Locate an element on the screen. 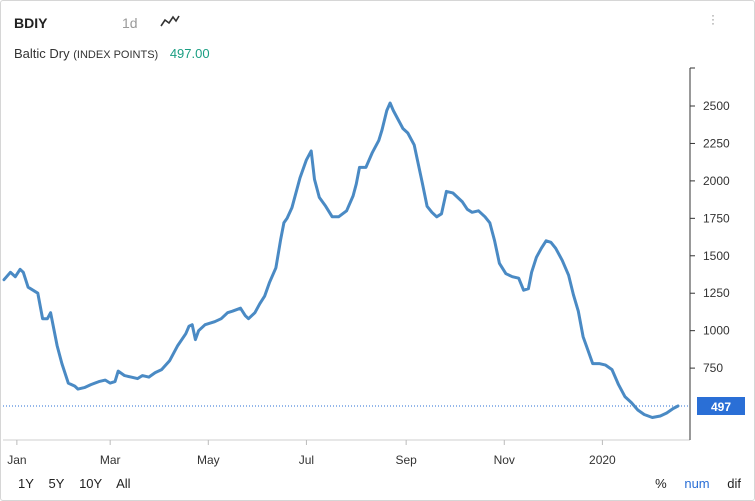 The width and height of the screenshot is (755, 501). last-value-badge is located at coordinates (721, 406).